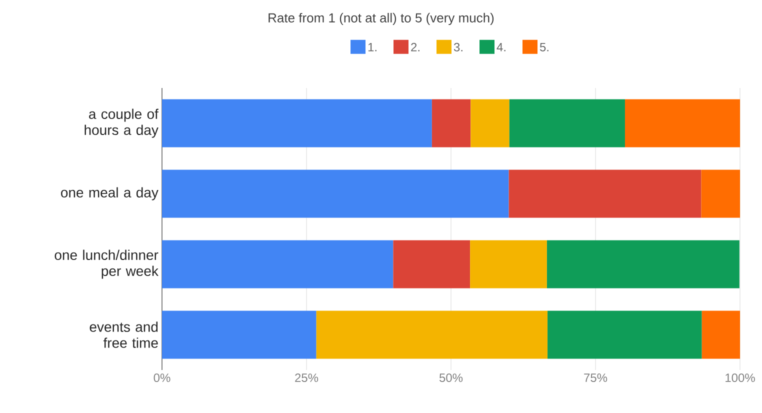 The height and width of the screenshot is (413, 762). What do you see at coordinates (306, 378) in the screenshot?
I see `x-tick-label: 25%` at bounding box center [306, 378].